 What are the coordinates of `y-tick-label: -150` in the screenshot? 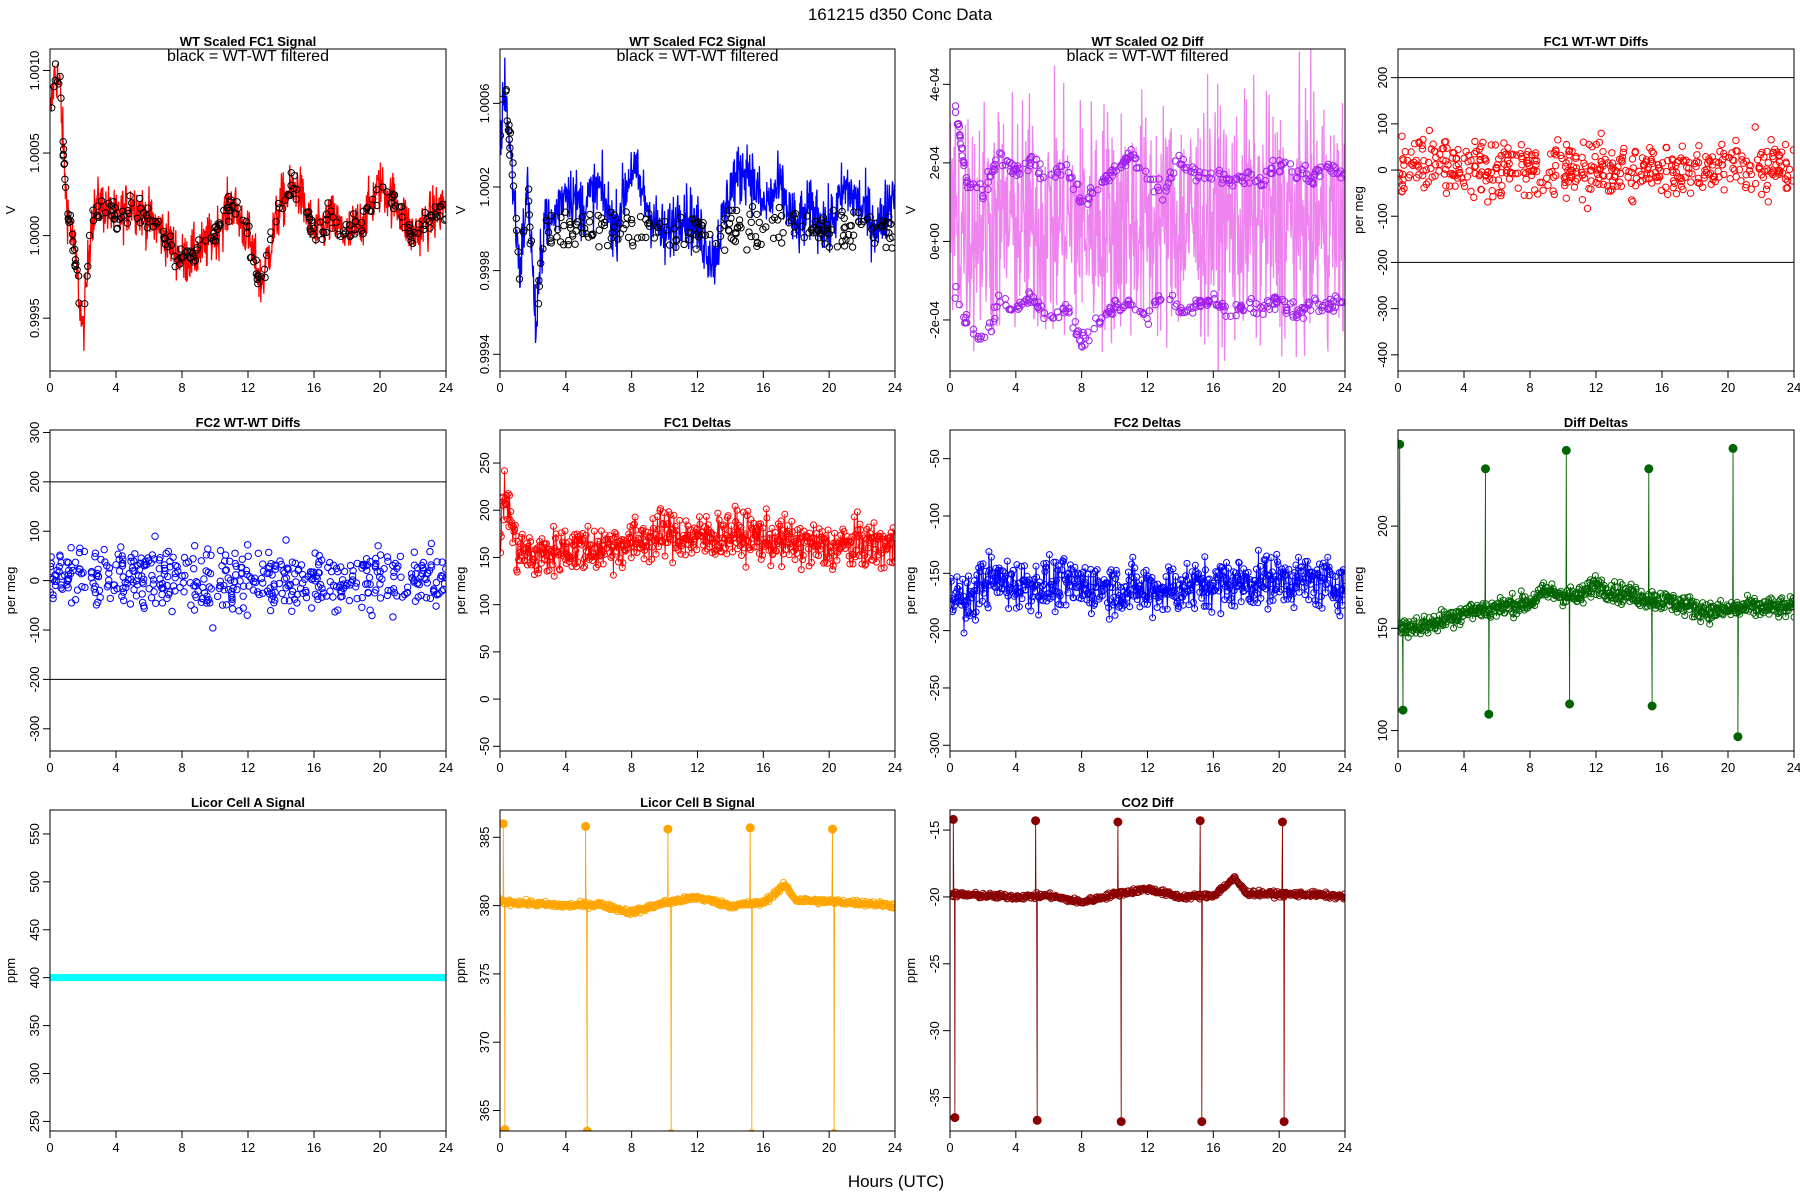 It's located at (934, 573).